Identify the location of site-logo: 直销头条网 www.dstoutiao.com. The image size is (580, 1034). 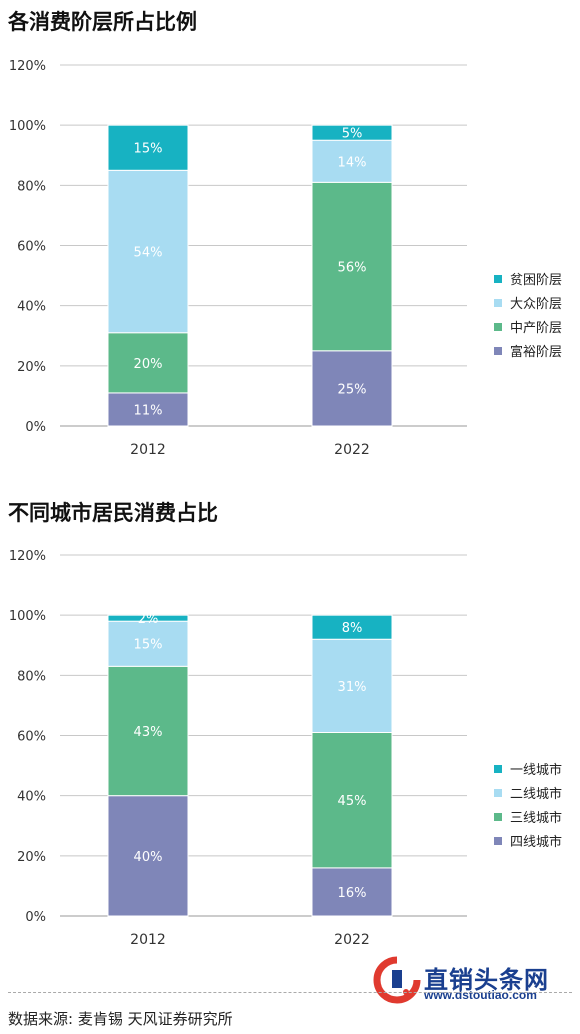
(472, 981).